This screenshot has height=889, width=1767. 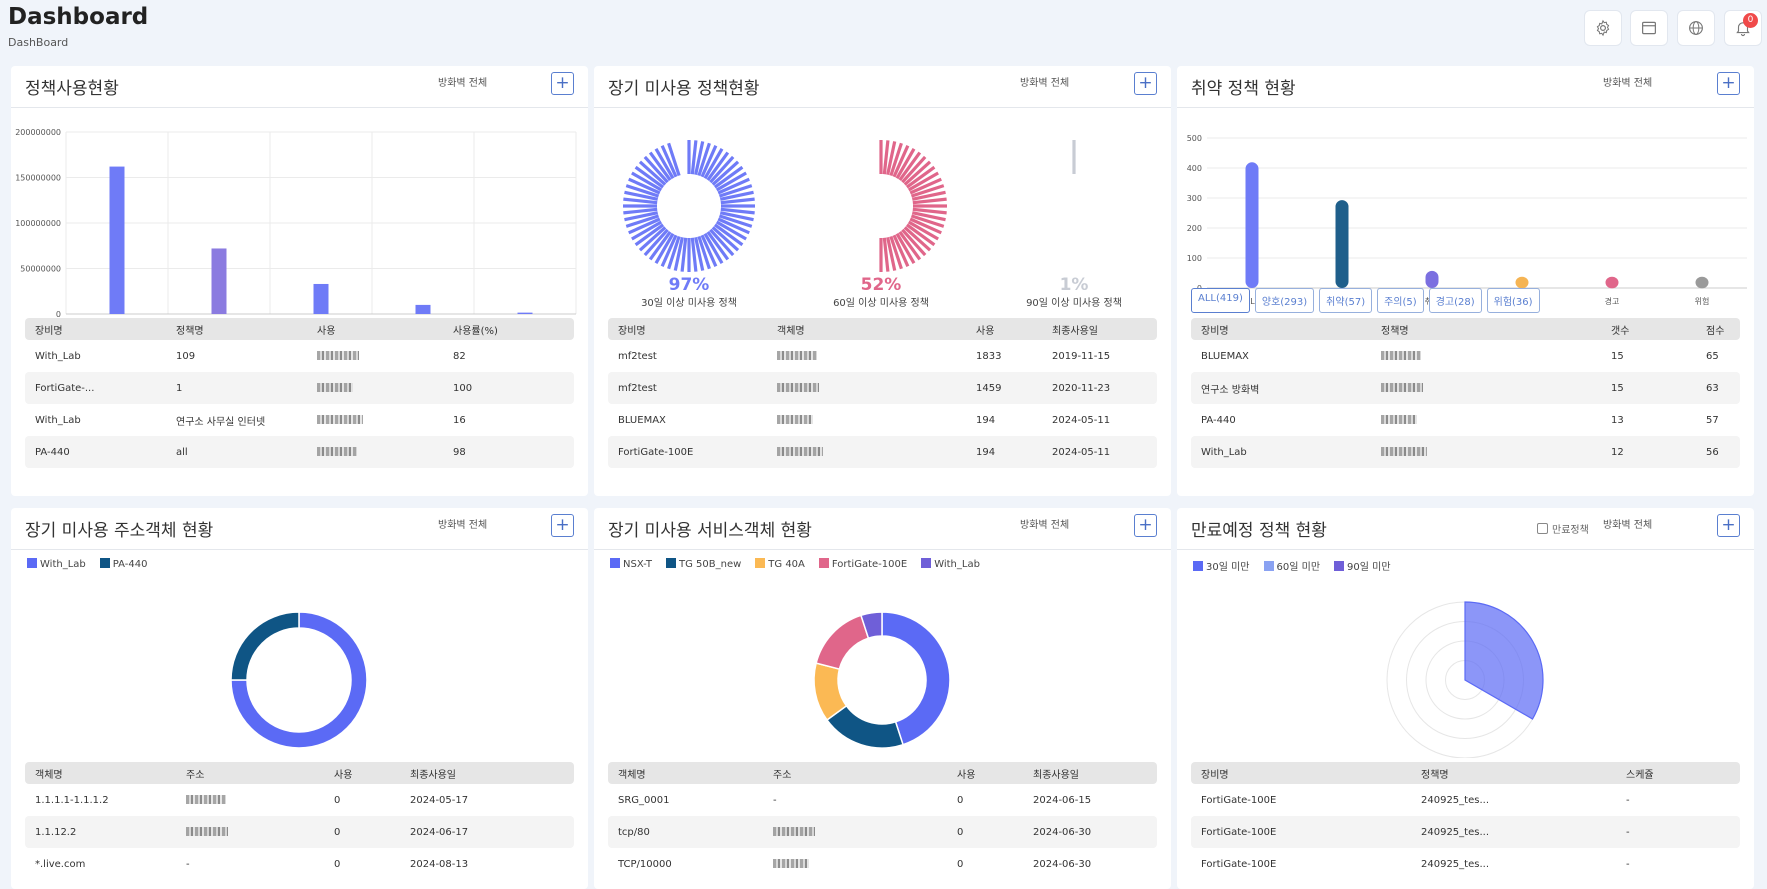 I want to click on polar-slice, so click(x=1504, y=660).